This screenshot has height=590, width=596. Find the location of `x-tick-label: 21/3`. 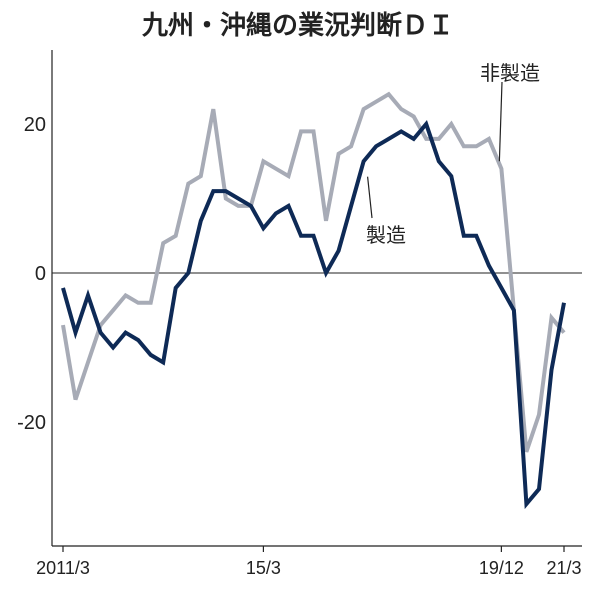

x-tick-label: 21/3 is located at coordinates (563, 568).